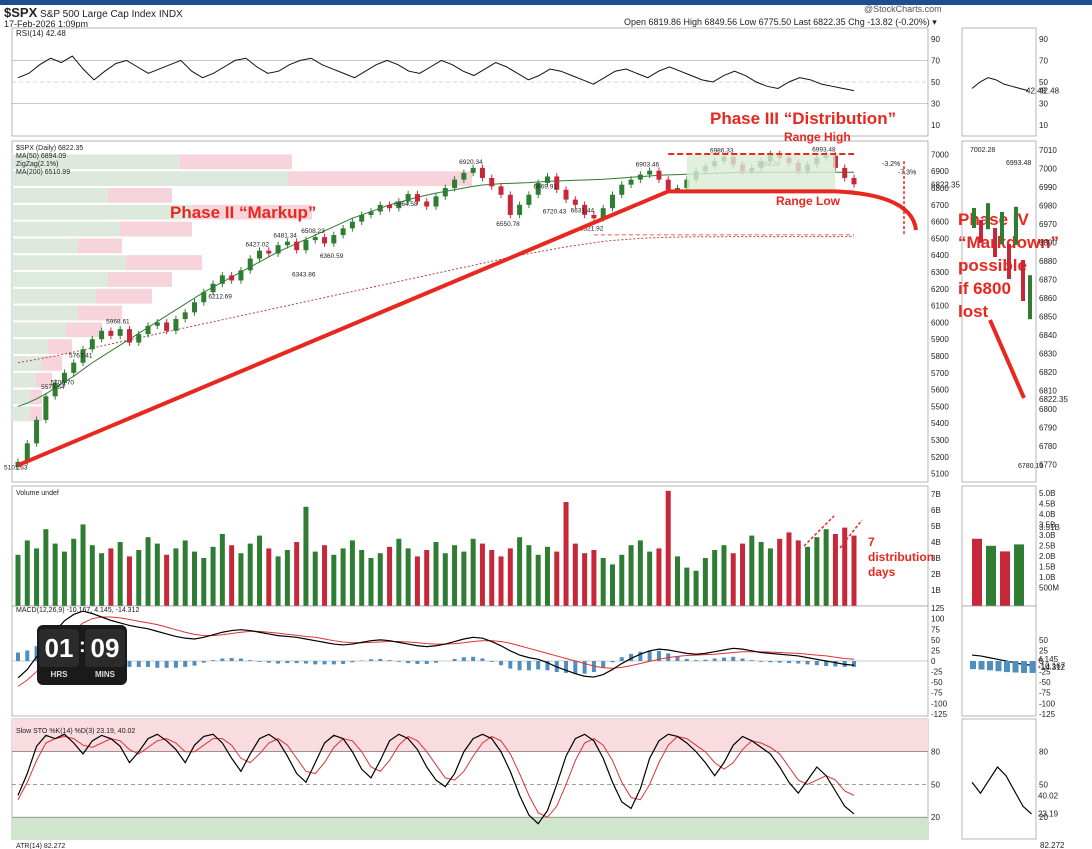  I want to click on rsi-last-value: 42.48, so click(1036, 91).